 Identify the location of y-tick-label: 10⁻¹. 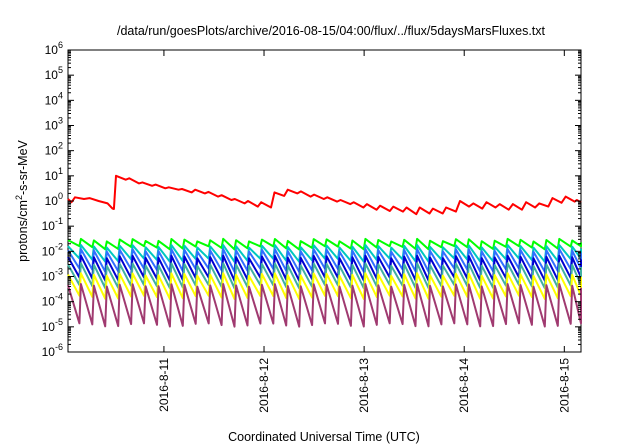
(52, 224).